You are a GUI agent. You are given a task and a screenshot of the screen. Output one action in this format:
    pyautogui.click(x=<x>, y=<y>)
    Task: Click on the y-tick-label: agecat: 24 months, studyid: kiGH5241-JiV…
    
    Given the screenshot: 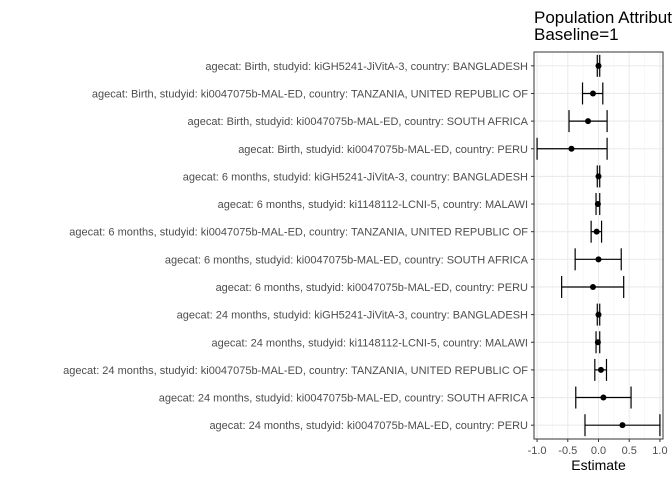 What is the action you would take?
    pyautogui.click(x=352, y=316)
    